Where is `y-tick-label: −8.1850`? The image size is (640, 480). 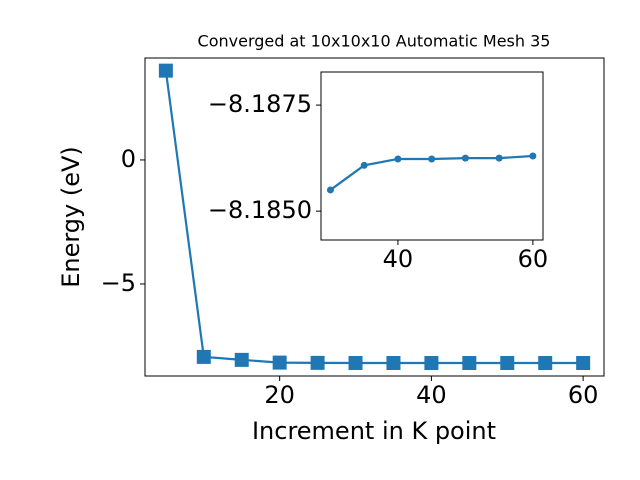
y-tick-label: −8.1850 is located at coordinates (260, 210).